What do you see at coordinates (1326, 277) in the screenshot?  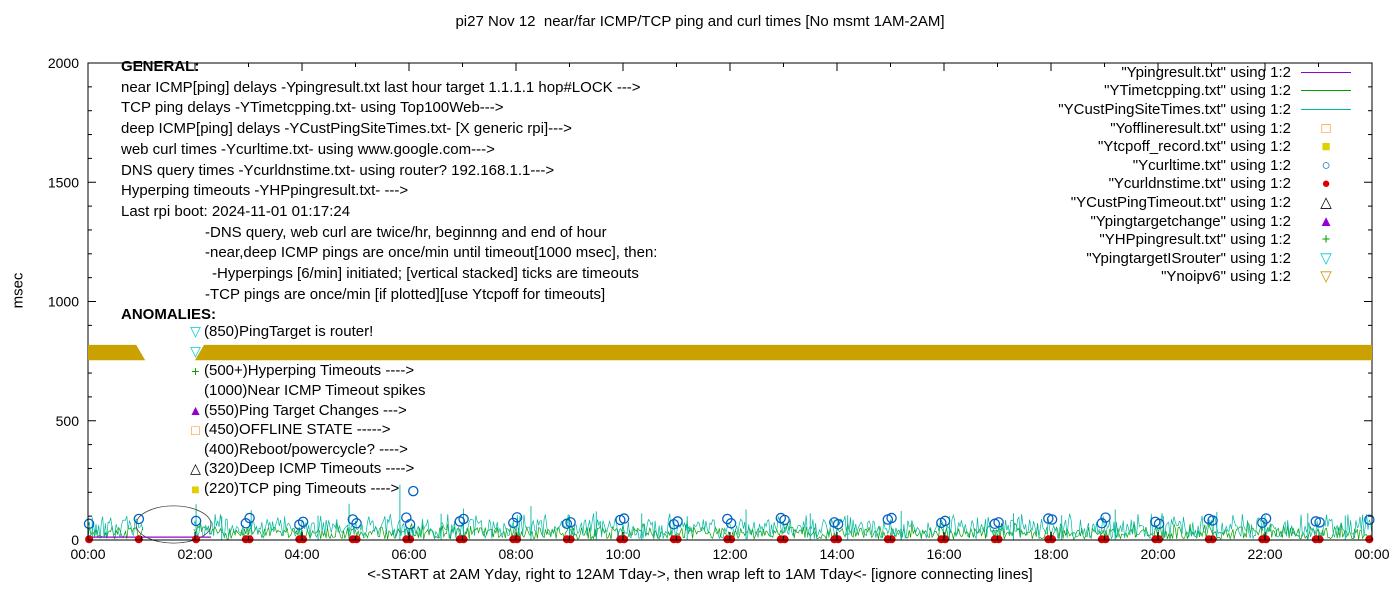 I see `legend-sample-triangle-down-open-icon: ▽` at bounding box center [1326, 277].